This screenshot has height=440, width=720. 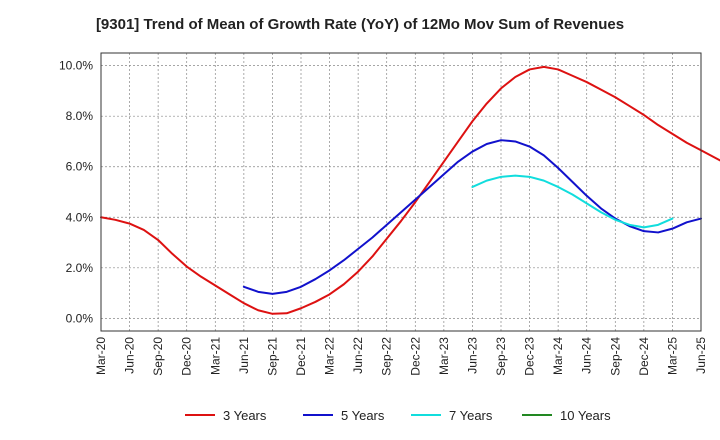 What do you see at coordinates (644, 356) in the screenshot?
I see `x-tick-label: Dec-24` at bounding box center [644, 356].